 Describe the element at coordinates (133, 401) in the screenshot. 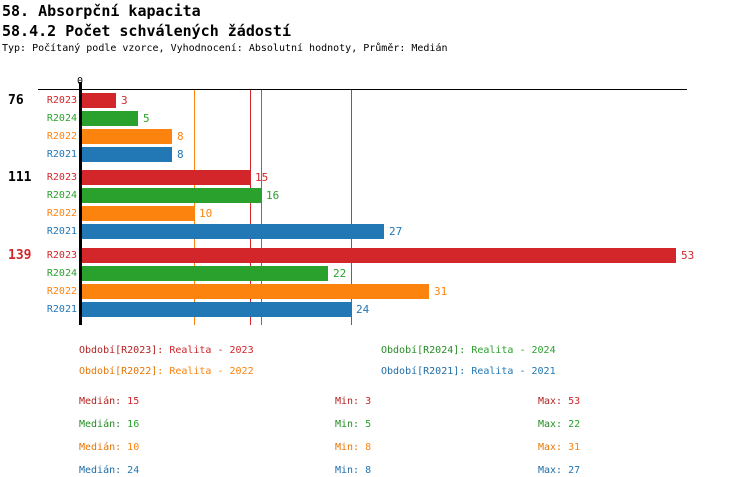

I see `stat-value: 15` at that location.